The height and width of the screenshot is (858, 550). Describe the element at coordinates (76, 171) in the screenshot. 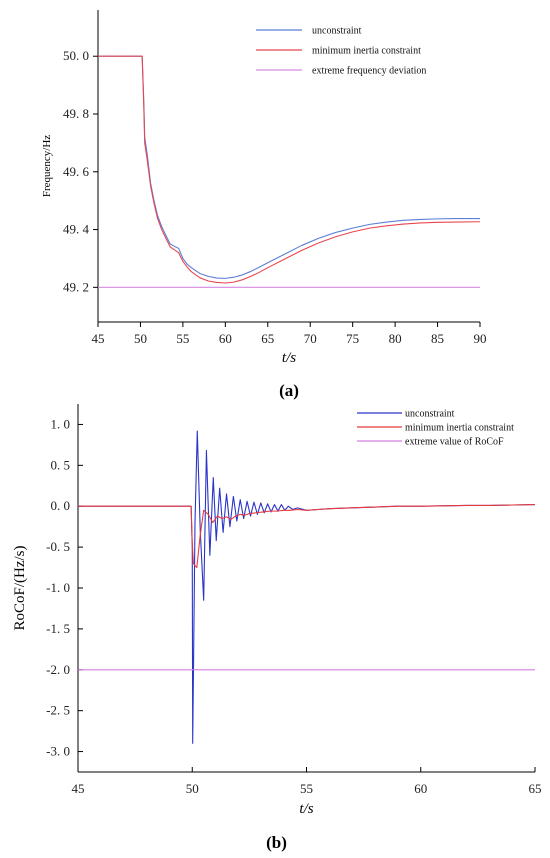

I see `y-tick-label: 49. 6` at that location.